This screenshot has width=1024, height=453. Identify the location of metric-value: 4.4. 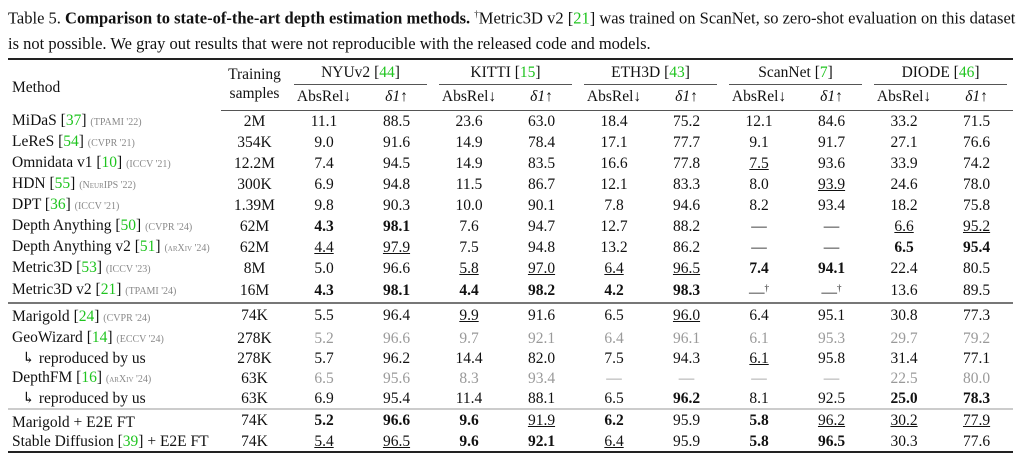
(469, 291).